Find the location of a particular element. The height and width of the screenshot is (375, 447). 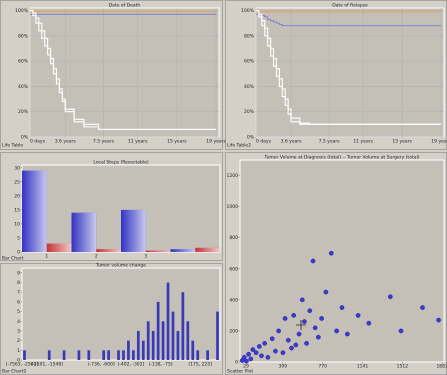

chart-title: Date of Relapse is located at coordinates (350, 6).